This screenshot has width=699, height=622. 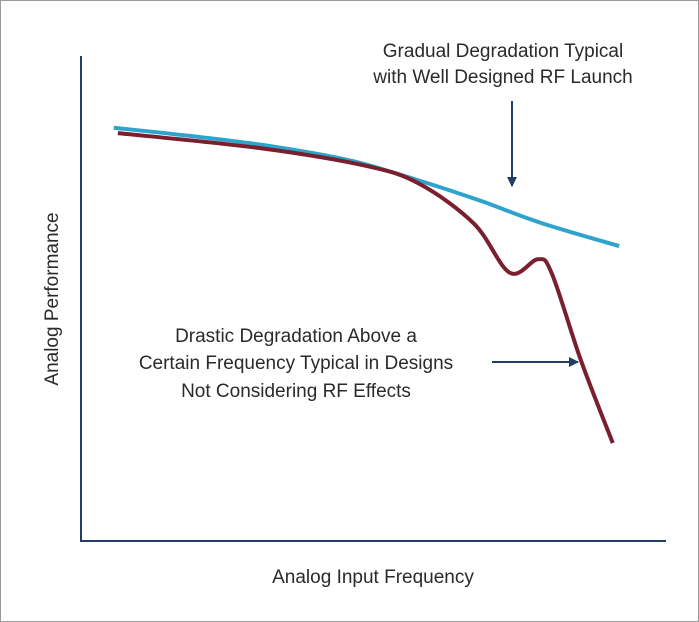 I want to click on annotation-drastic-line-3: Not Considering RF Effects, so click(x=296, y=391).